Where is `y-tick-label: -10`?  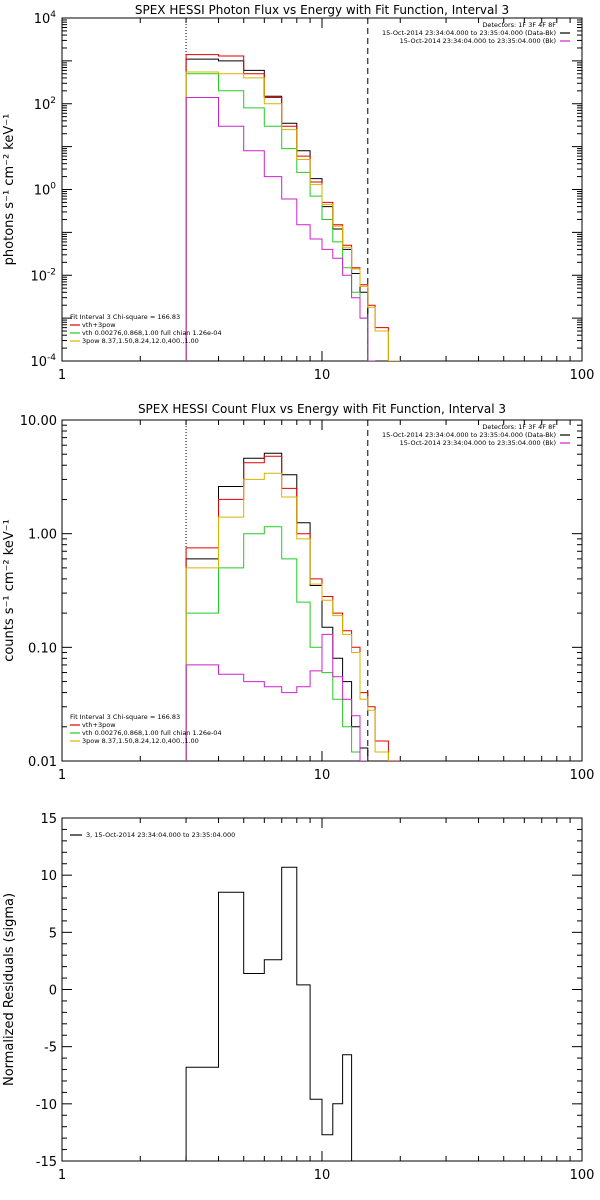 y-tick-label: -10 is located at coordinates (46, 1105).